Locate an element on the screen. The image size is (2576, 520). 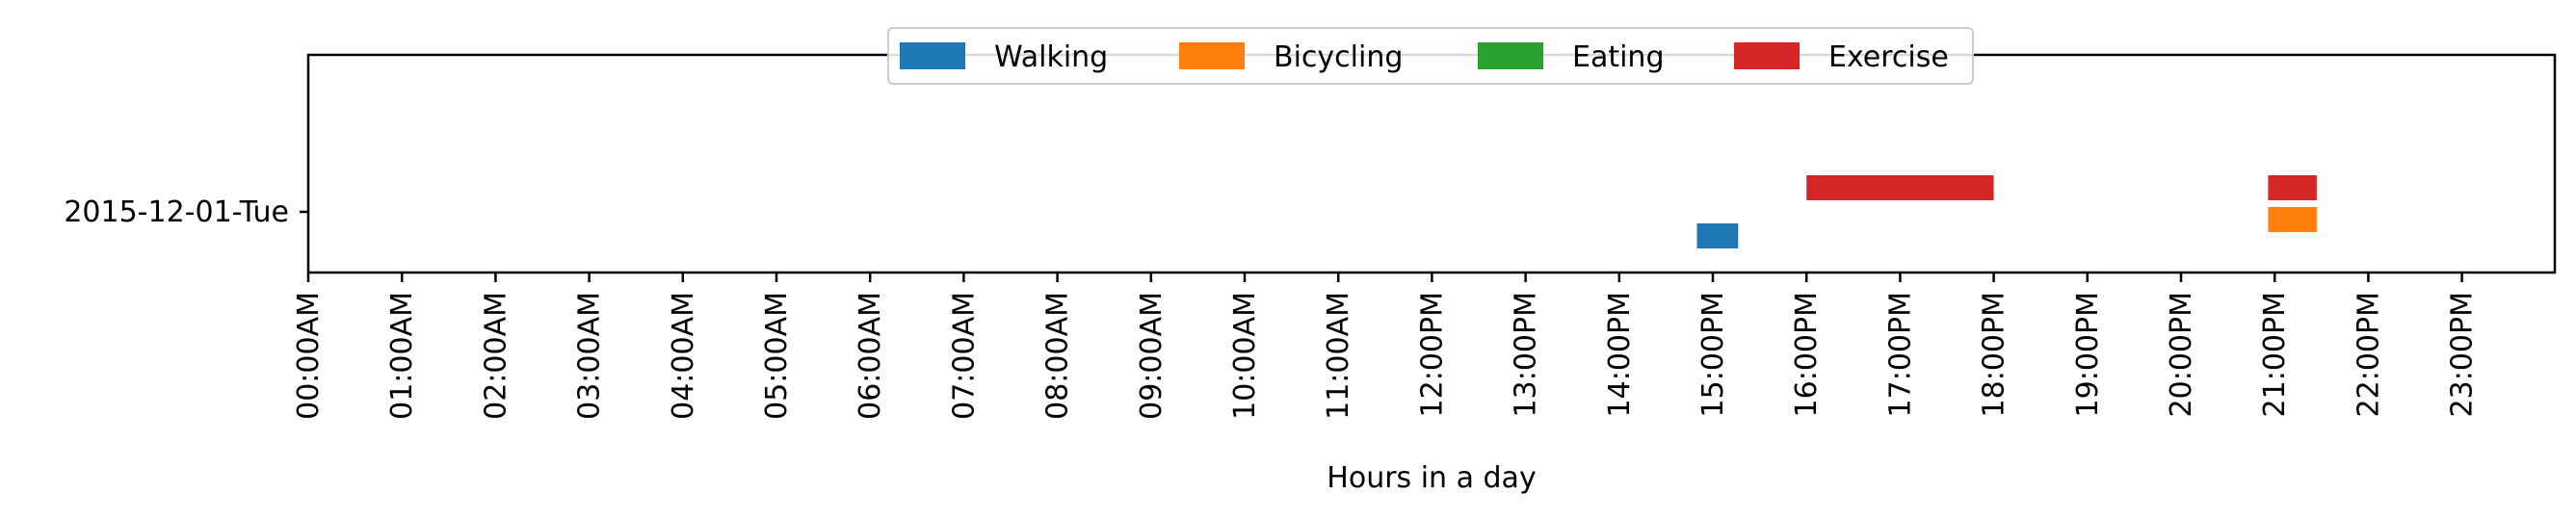
x-tick-label-20: 20:00PM is located at coordinates (2181, 354).